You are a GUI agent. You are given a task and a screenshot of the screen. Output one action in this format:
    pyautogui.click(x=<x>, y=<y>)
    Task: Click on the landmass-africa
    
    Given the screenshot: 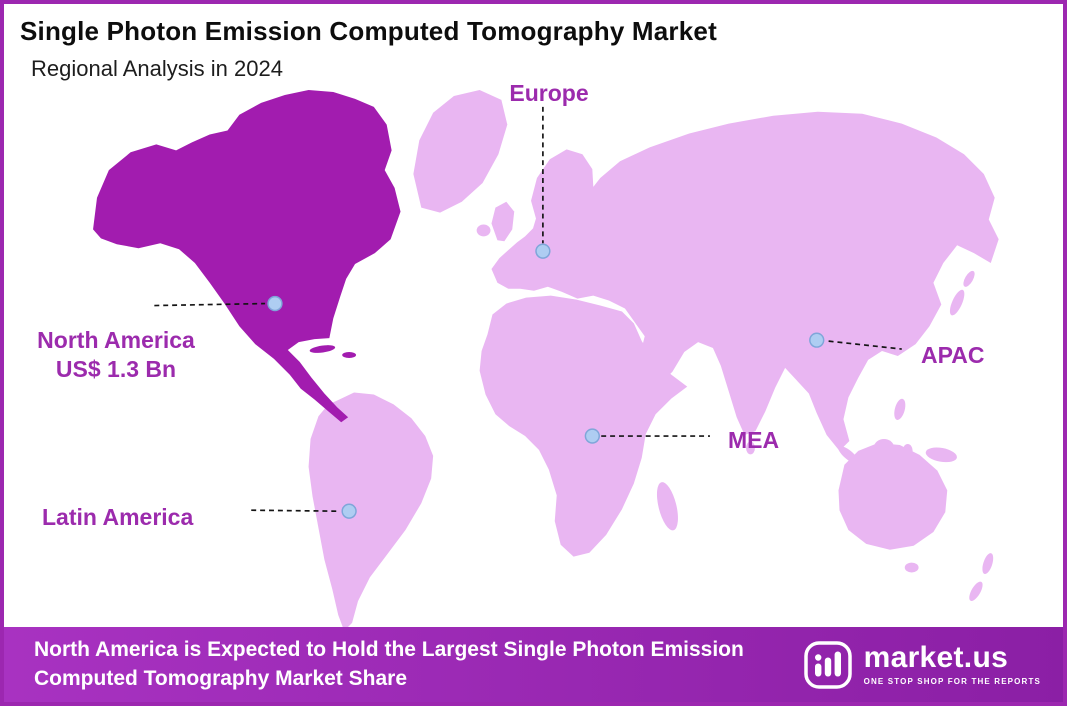 What is the action you would take?
    pyautogui.click(x=583, y=426)
    